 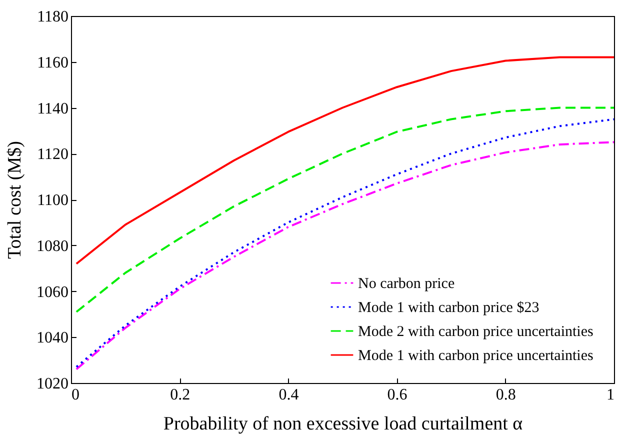 What do you see at coordinates (476, 332) in the screenshot?
I see `legend-label: Mode 2 with carbon price uncertainties` at bounding box center [476, 332].